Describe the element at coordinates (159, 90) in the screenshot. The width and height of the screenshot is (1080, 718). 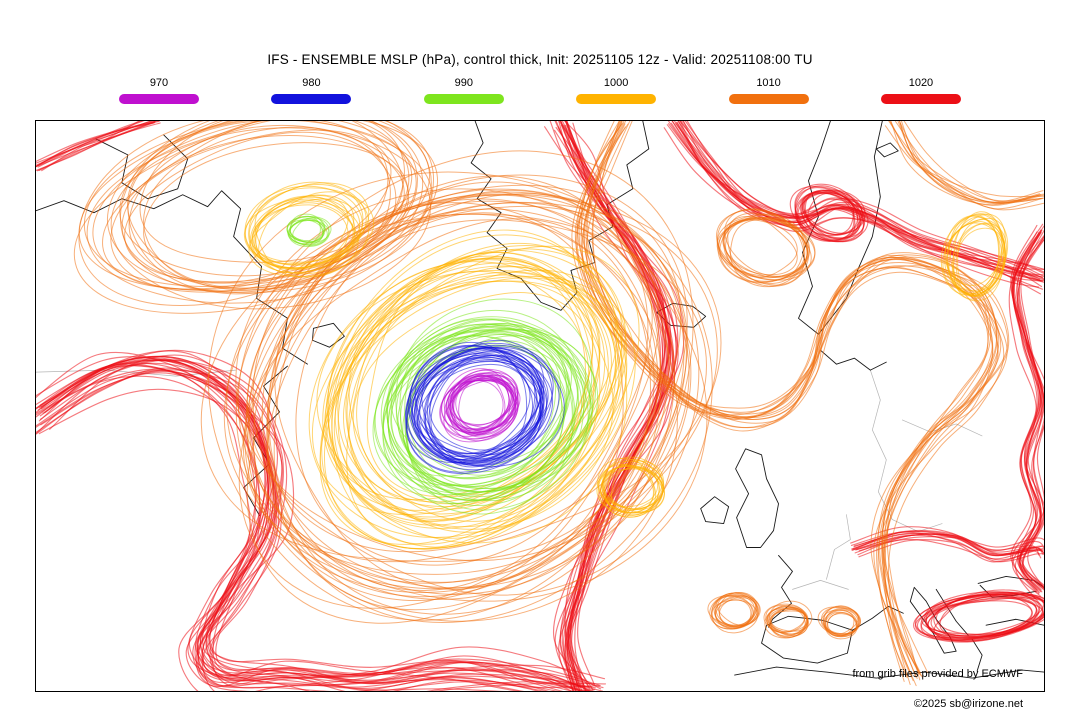
I see `legend-item-970: 970` at that location.